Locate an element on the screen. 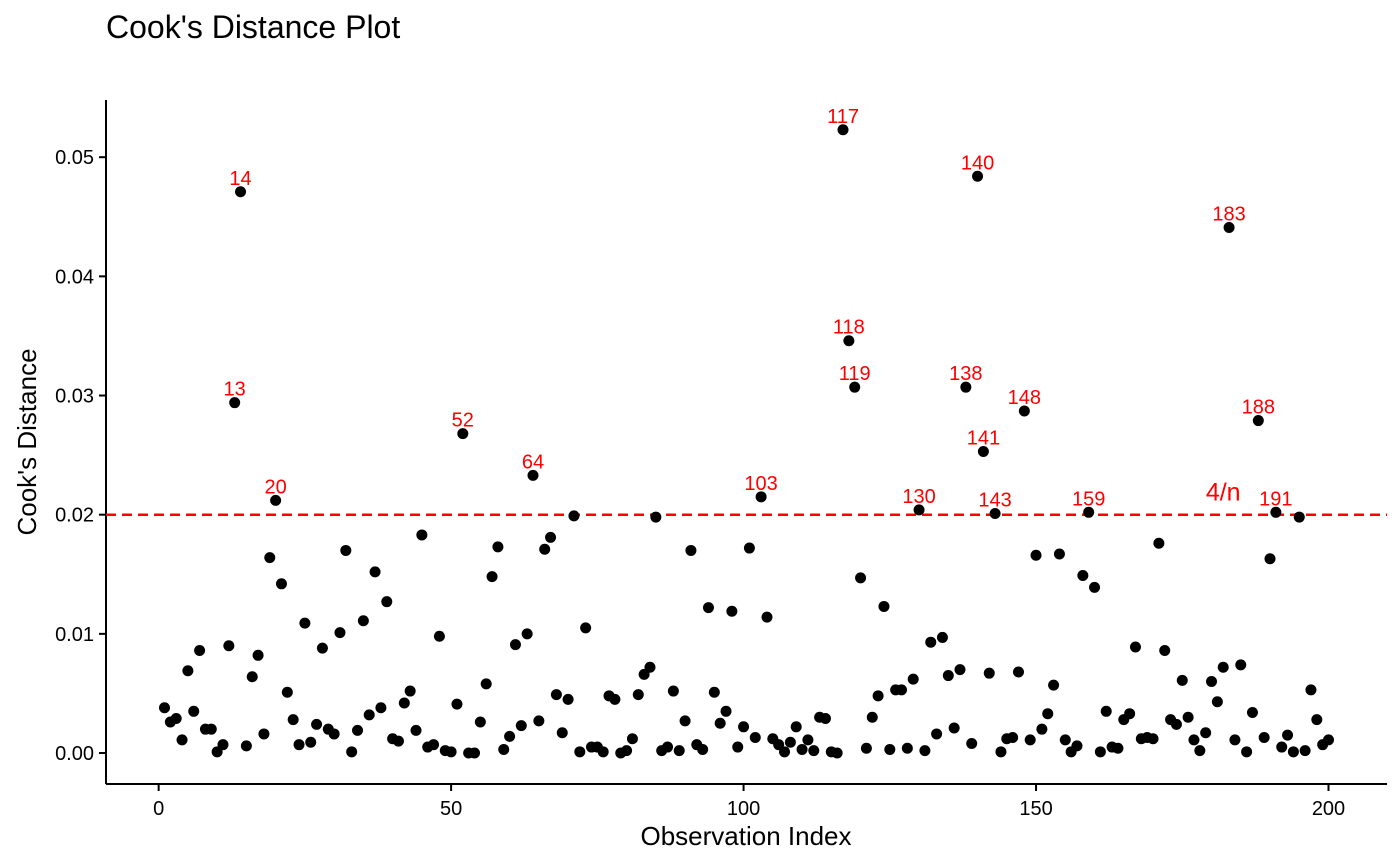 Image resolution: width=1400 pixels, height=866 pixels. y-tick-label: 0.03 is located at coordinates (74, 397).